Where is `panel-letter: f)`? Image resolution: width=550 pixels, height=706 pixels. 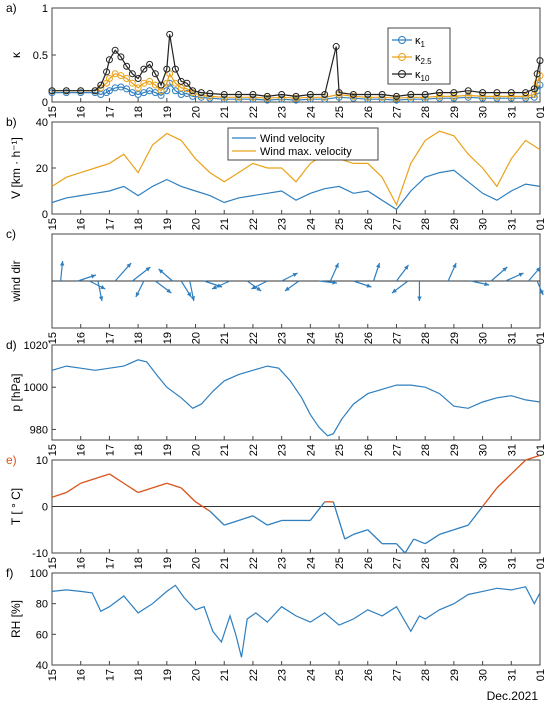
panel-letter: f) is located at coordinates (9, 573).